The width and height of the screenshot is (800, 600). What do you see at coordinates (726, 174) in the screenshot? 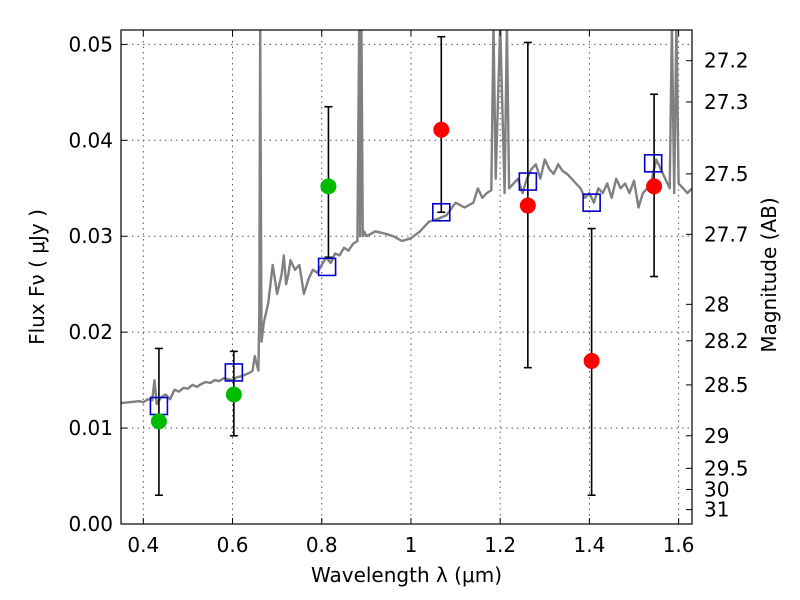
I see `y2-tick-label: 27.5` at bounding box center [726, 174].